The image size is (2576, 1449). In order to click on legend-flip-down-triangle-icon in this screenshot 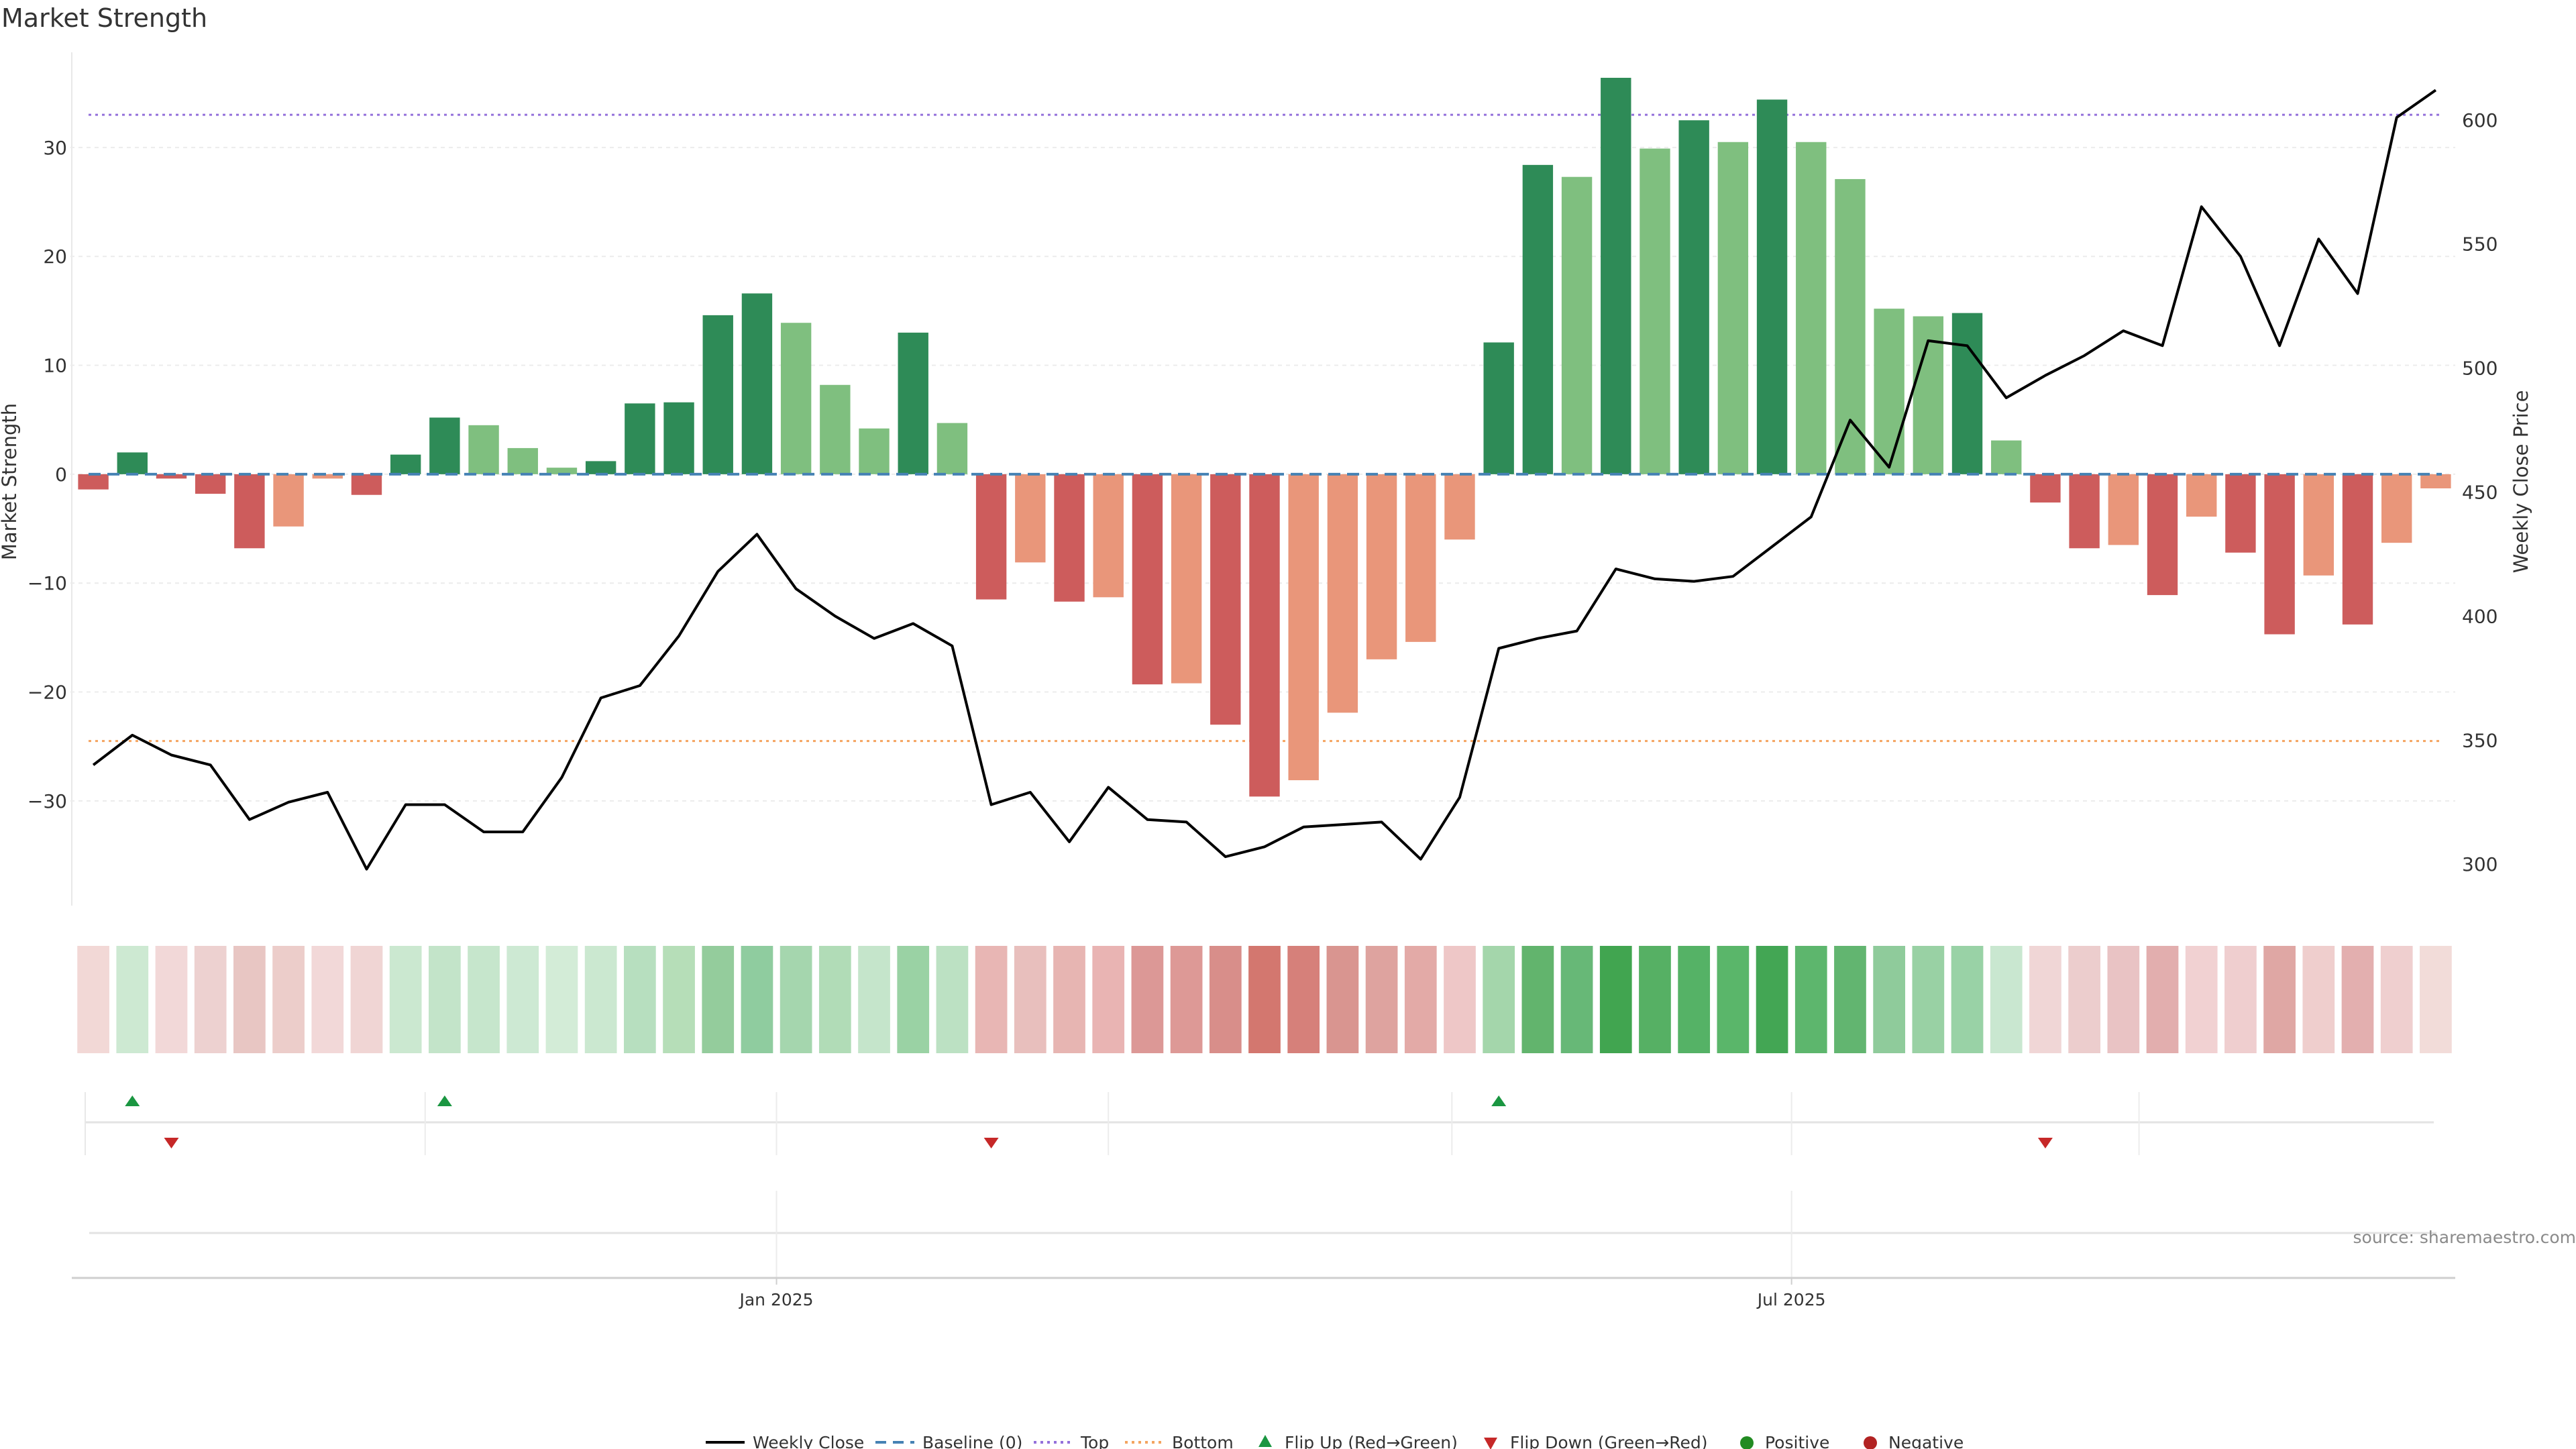, I will do `click(1490, 1443)`.